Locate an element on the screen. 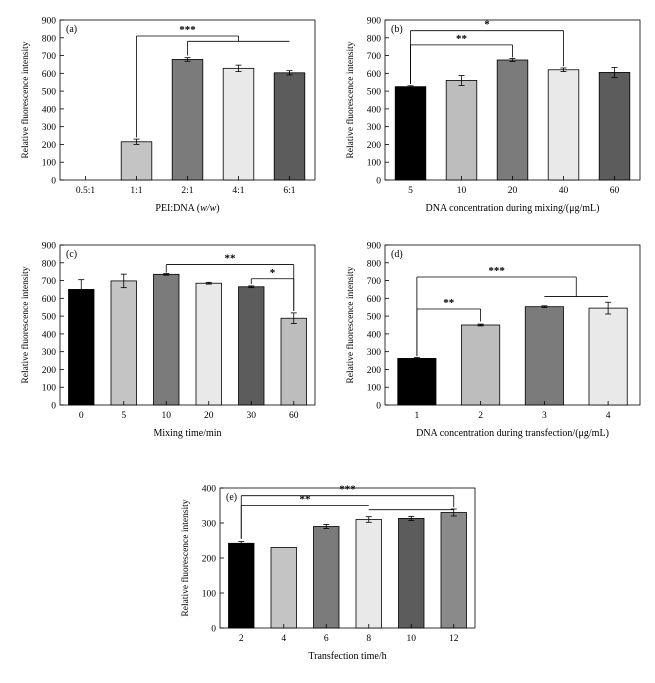 This screenshot has height=683, width=655. x-axis-title-part: PEI:DNA ( is located at coordinates (177, 208).